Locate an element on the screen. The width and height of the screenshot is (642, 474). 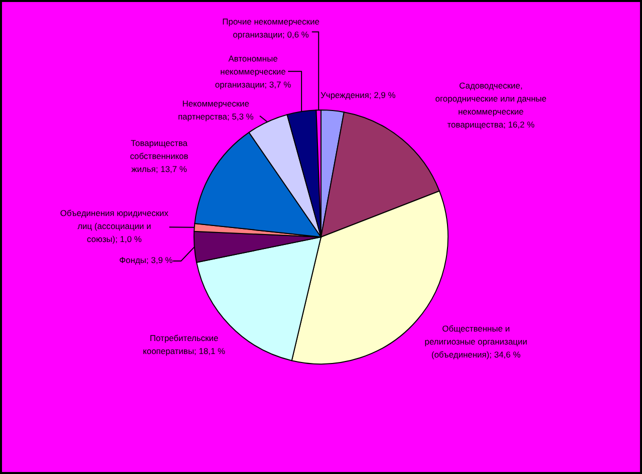
slice-label: Учреждения; 2,9 % is located at coordinates (358, 95).